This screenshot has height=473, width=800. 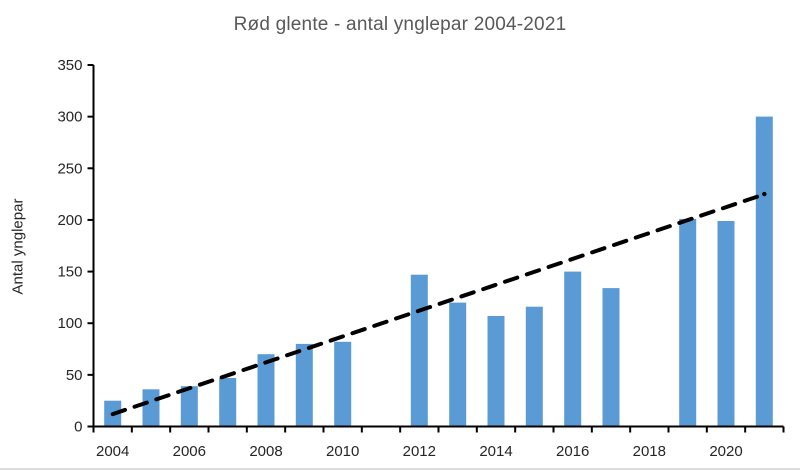 I want to click on bar-2016, so click(x=573, y=349).